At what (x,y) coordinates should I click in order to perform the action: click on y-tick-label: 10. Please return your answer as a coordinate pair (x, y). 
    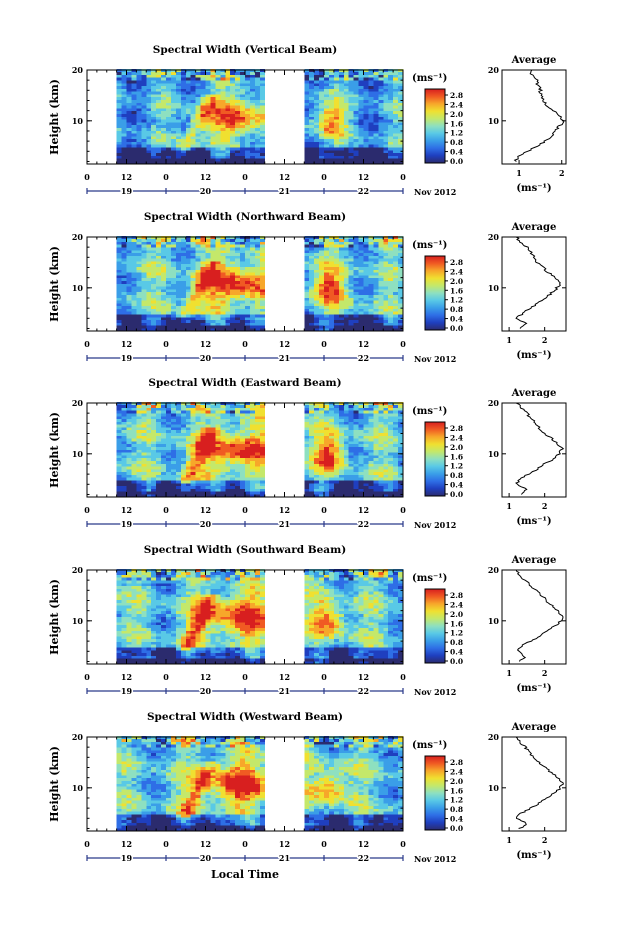
    Looking at the image, I should click on (78, 288).